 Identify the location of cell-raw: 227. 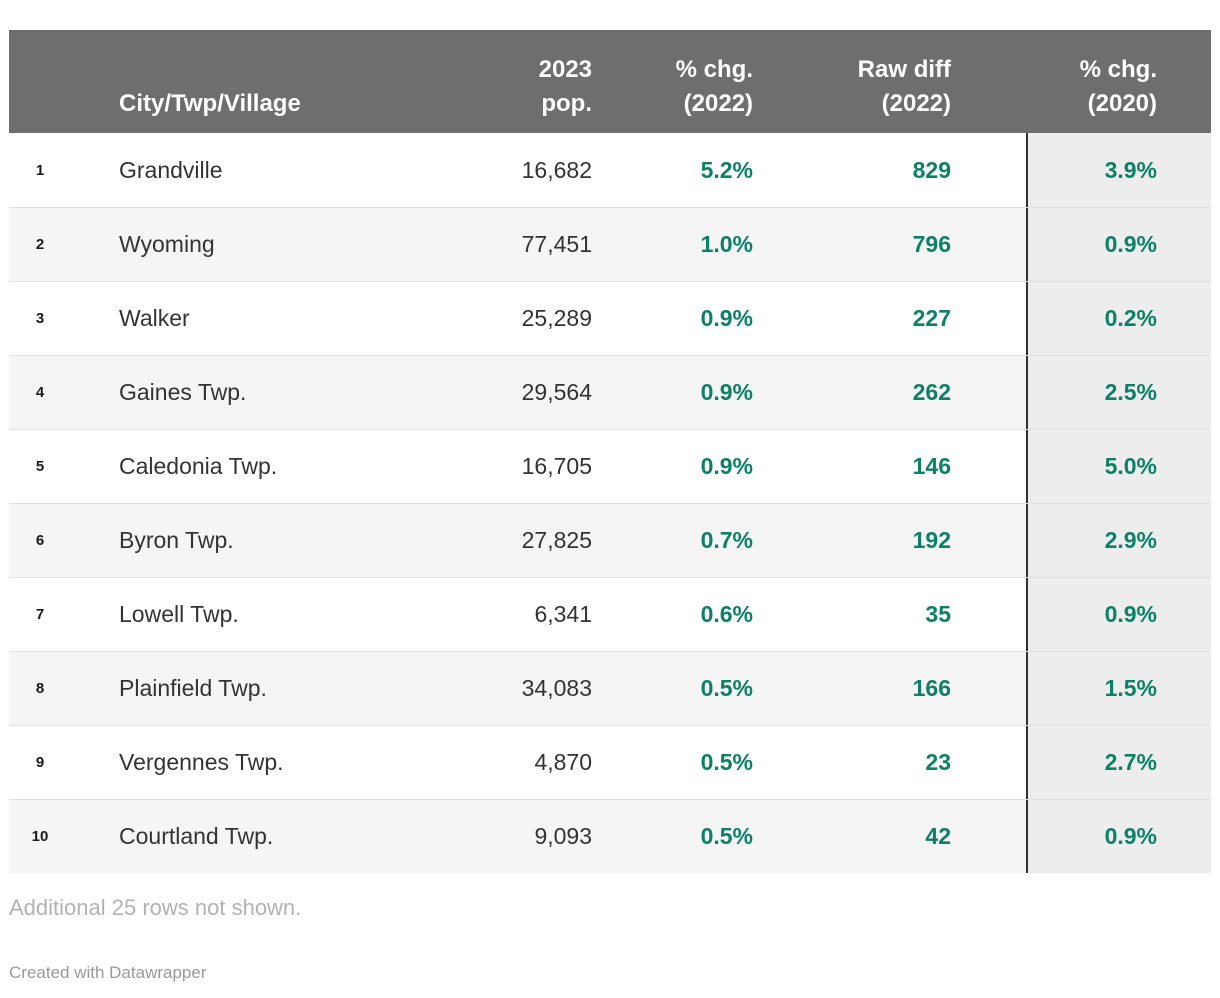
(931, 318).